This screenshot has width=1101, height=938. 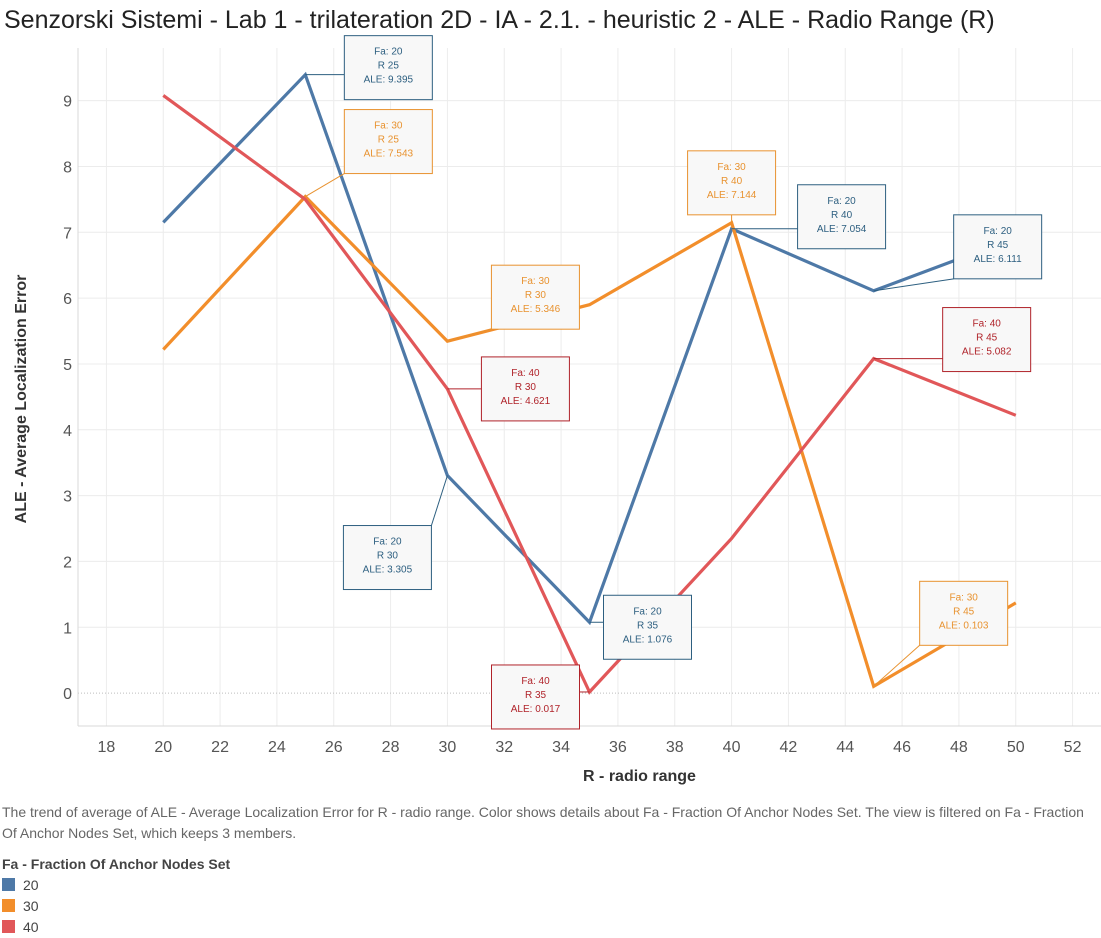 What do you see at coordinates (732, 195) in the screenshot?
I see `annotation-text: ALE: 7.144` at bounding box center [732, 195].